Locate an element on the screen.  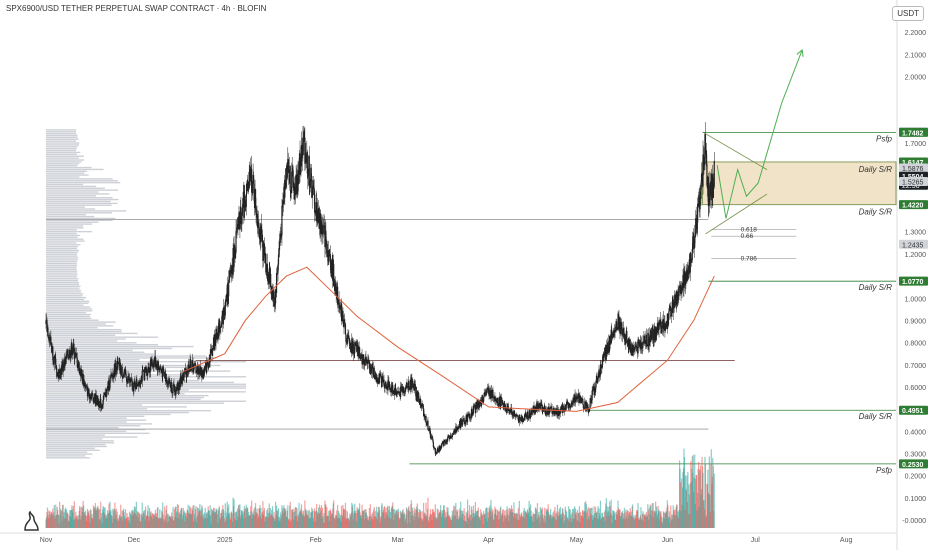
currency-button: USDT is located at coordinates (908, 13).